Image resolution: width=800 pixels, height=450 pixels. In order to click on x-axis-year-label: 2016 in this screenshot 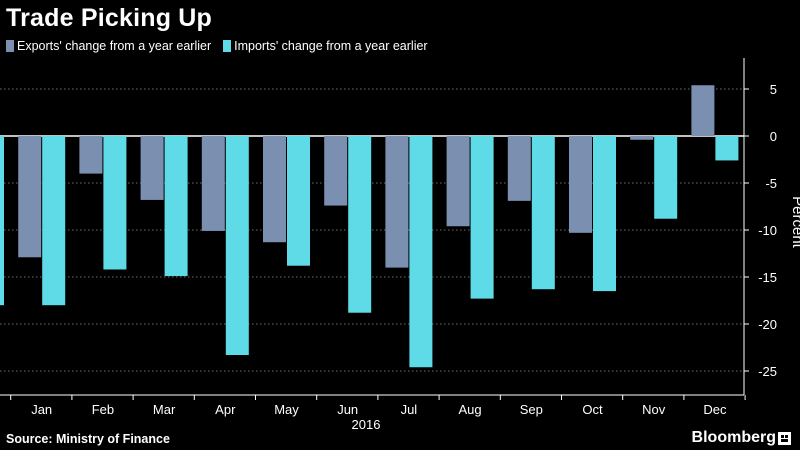, I will do `click(366, 424)`.